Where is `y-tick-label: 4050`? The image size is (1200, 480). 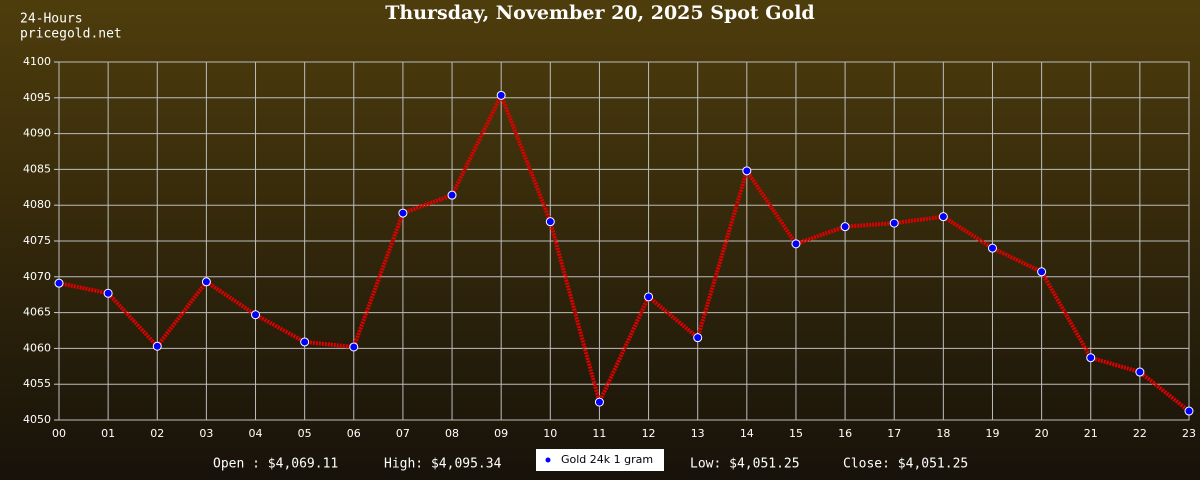 y-tick-label: 4050 is located at coordinates (37, 419).